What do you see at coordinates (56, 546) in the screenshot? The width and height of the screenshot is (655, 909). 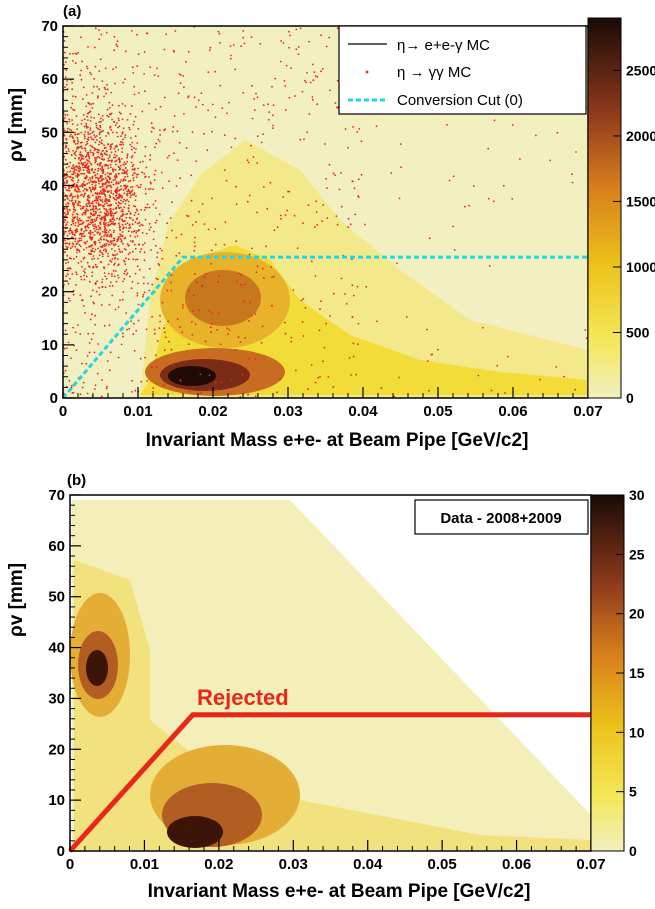 I see `y-tick-label: 60` at bounding box center [56, 546].